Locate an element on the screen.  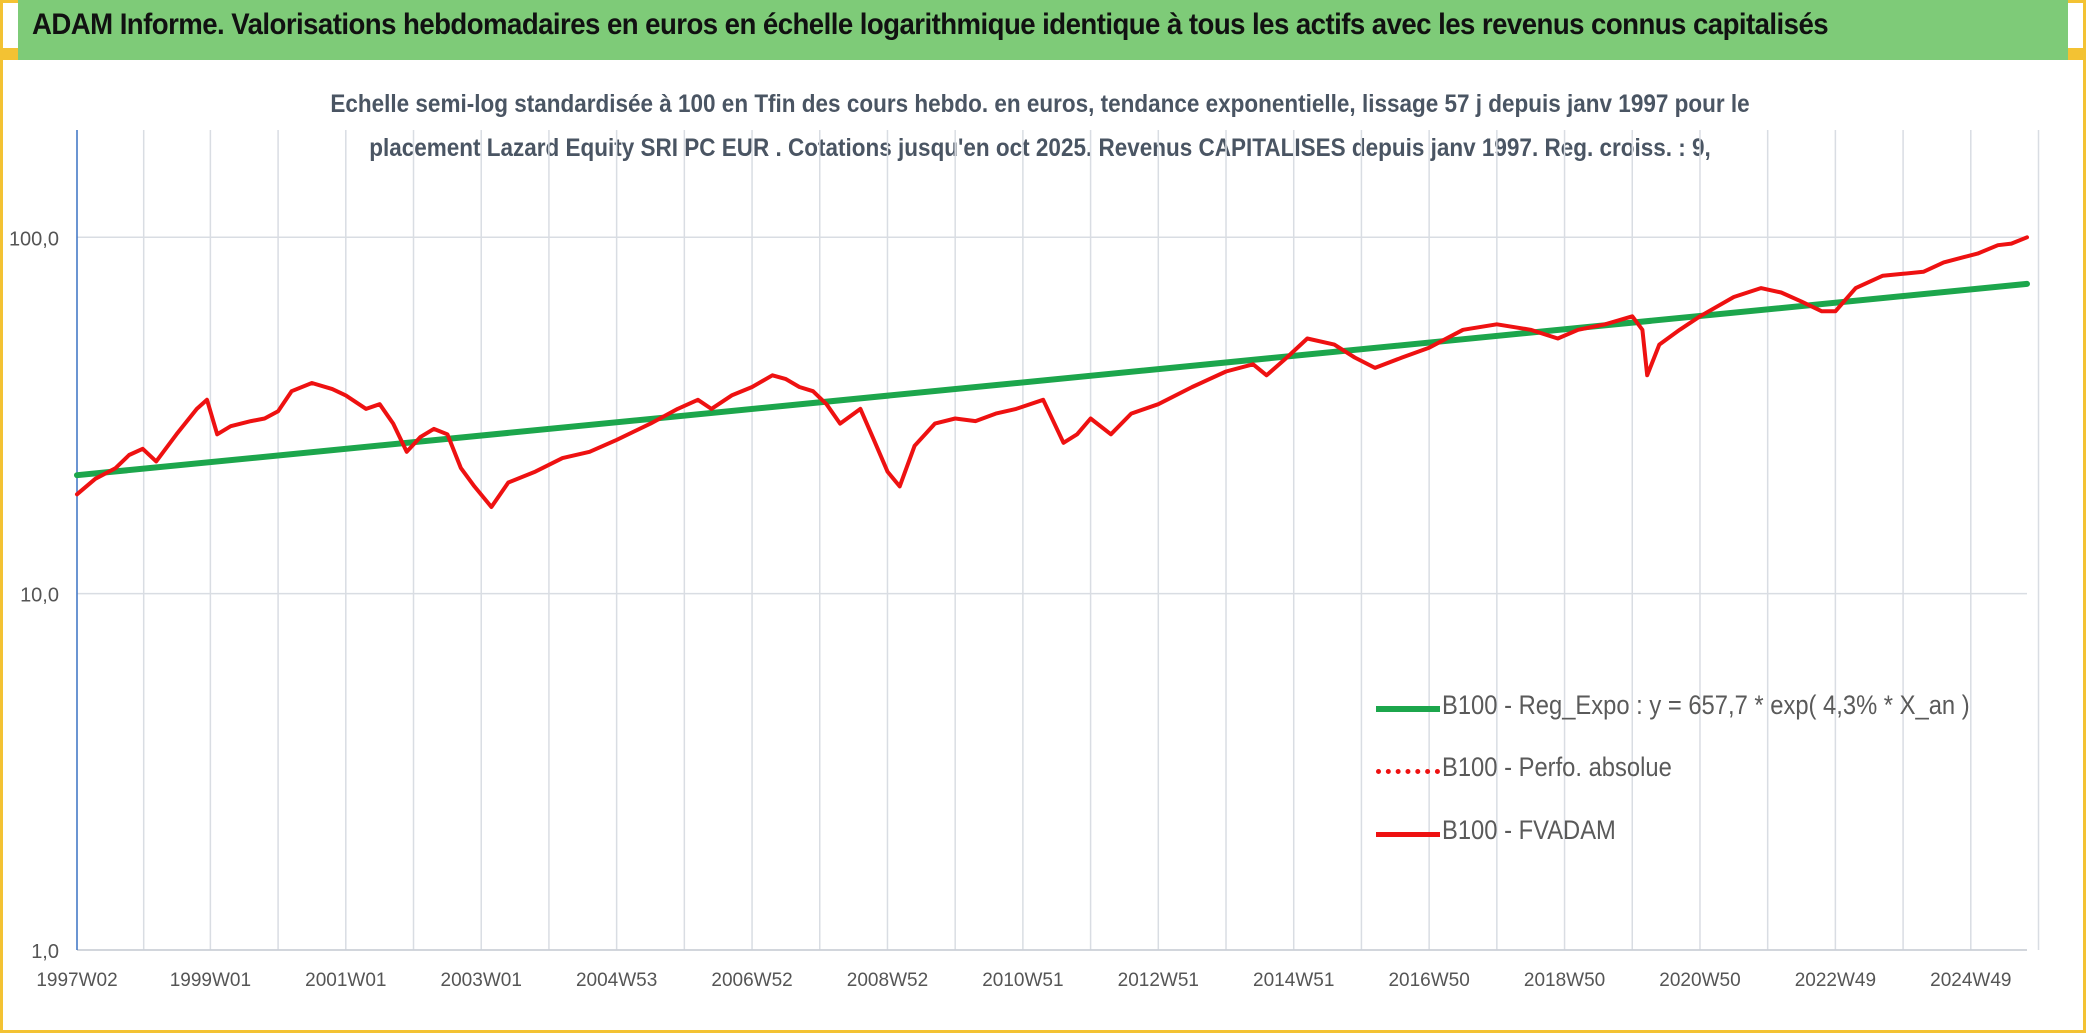
x-tick-label: 2024W49 is located at coordinates (1970, 980).